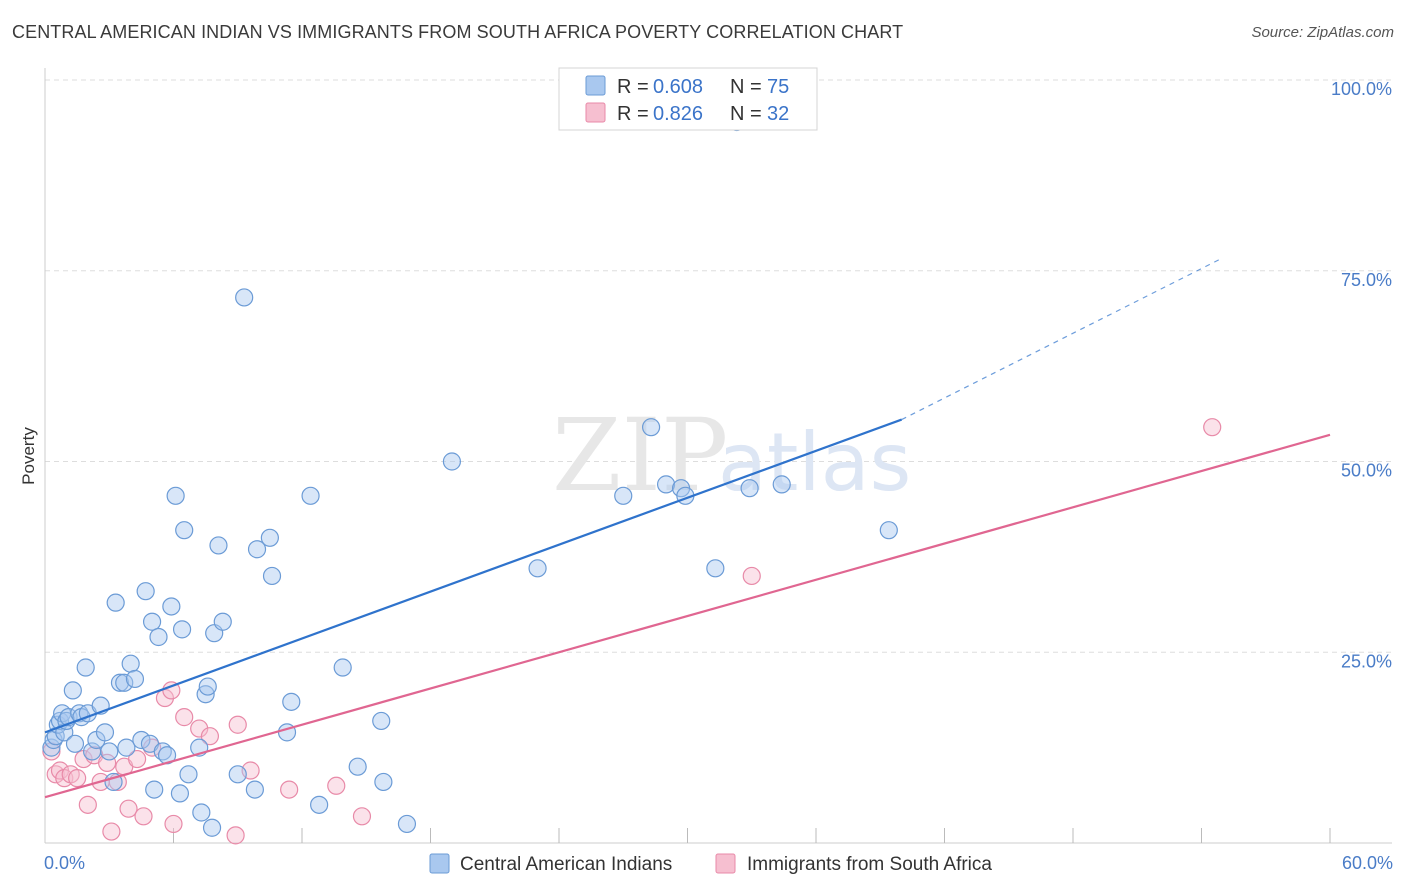  Describe the element at coordinates (566, 864) in the screenshot. I see `bottom-legend-label-central-american-indians: Central American Indians` at that location.